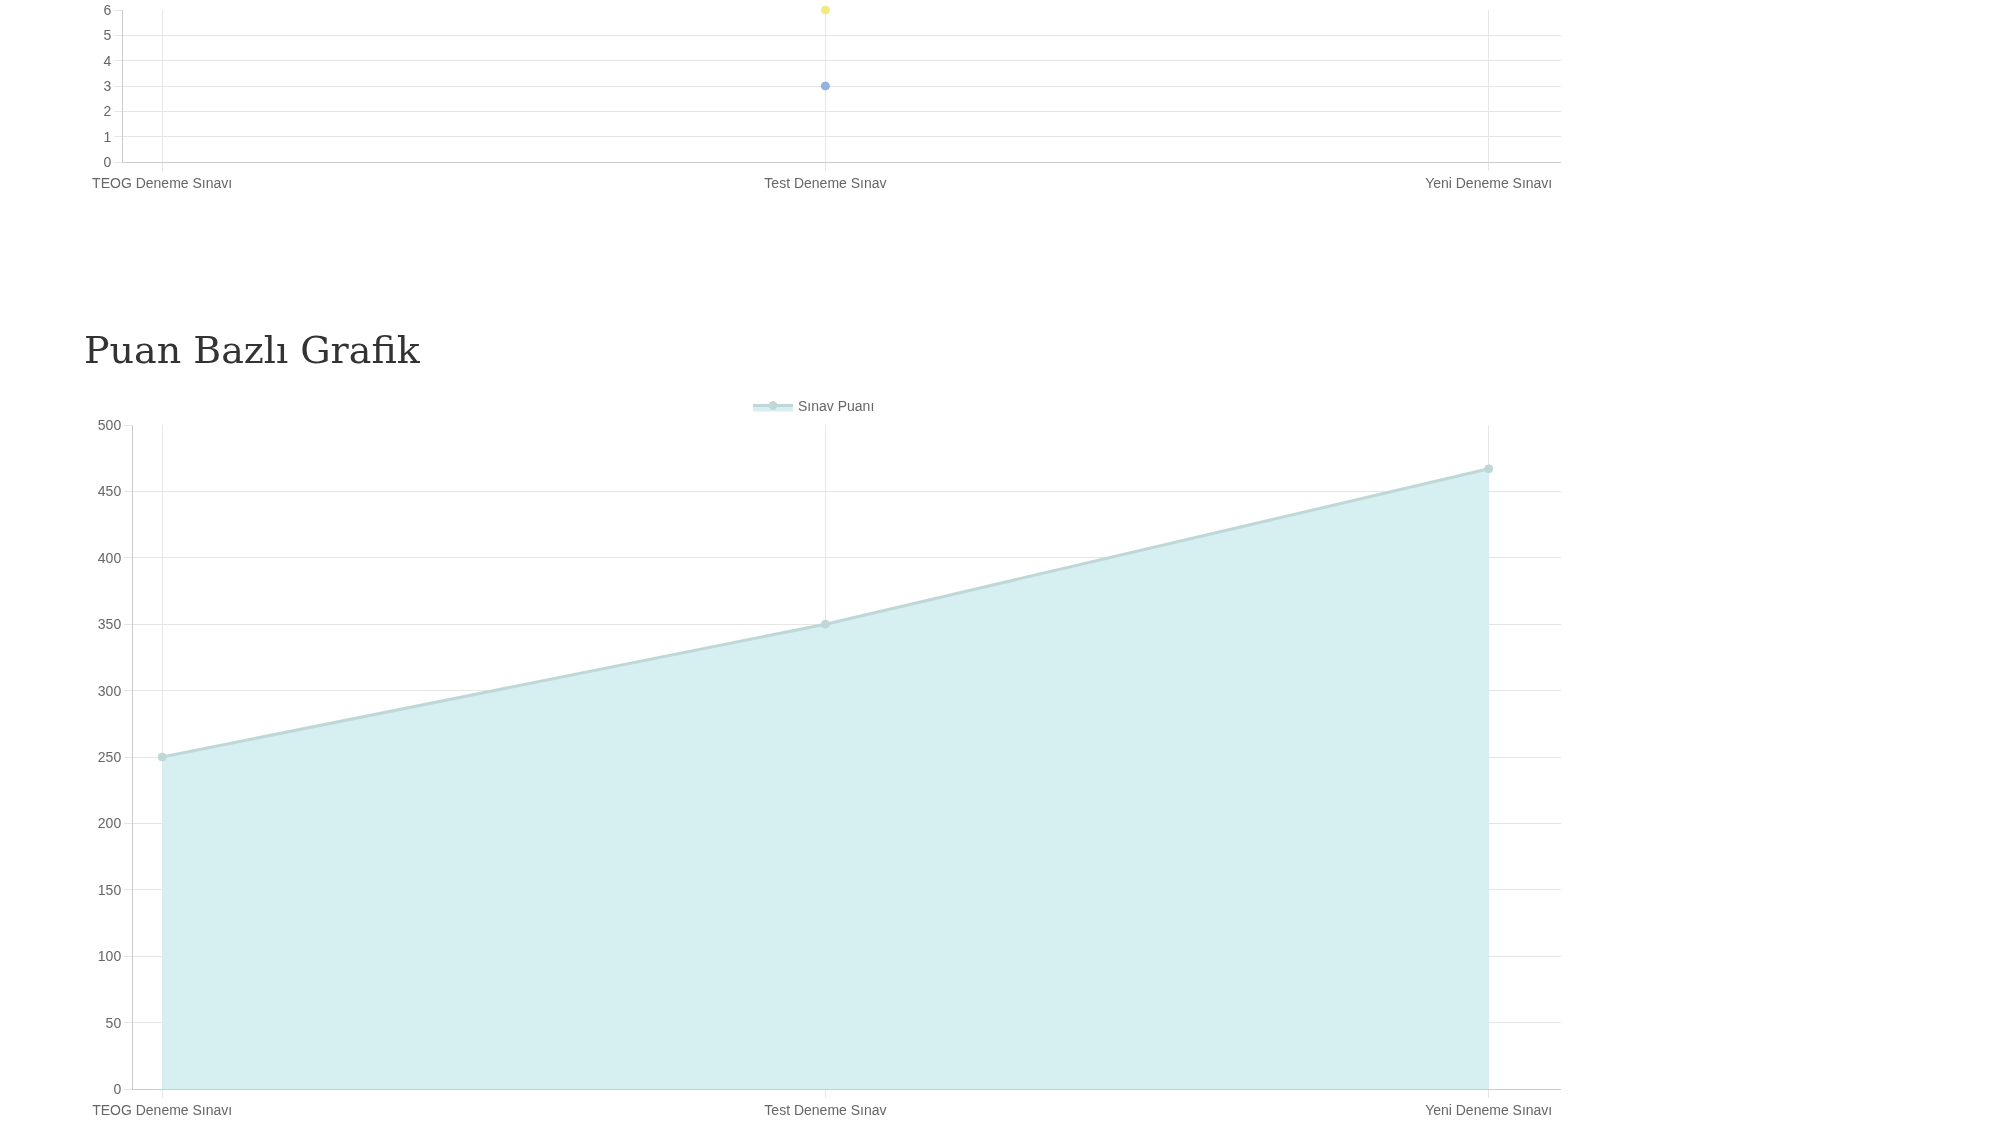  Describe the element at coordinates (109, 889) in the screenshot. I see `y-tick-label: 150` at that location.